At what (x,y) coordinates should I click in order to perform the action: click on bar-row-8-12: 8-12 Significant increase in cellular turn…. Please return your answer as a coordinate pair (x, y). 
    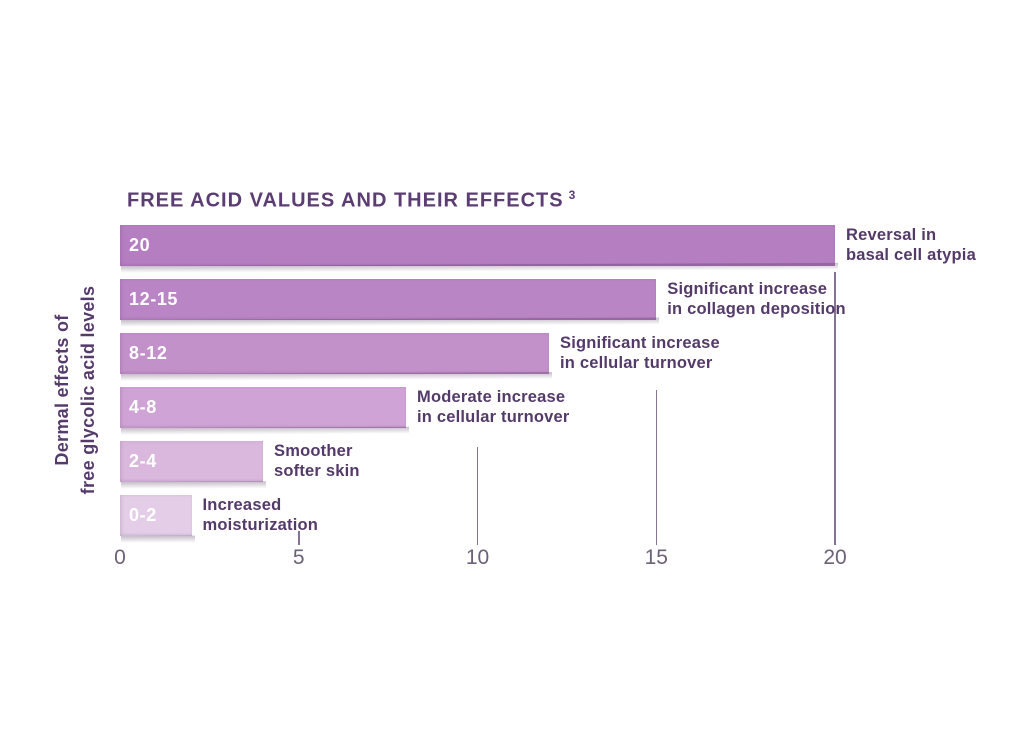
    Looking at the image, I should click on (420, 353).